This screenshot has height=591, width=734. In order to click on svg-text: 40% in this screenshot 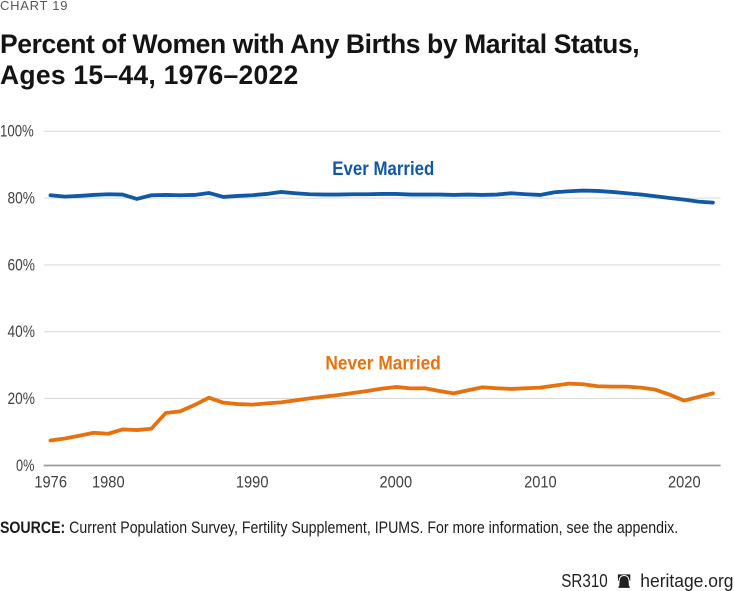, I will do `click(22, 332)`.